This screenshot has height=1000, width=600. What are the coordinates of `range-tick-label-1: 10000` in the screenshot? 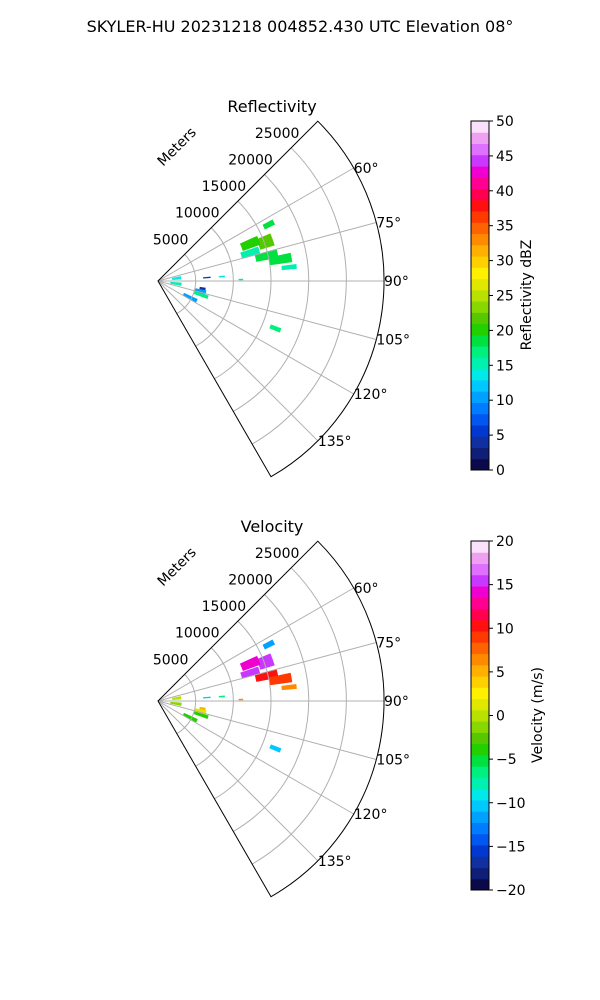 It's located at (197, 214).